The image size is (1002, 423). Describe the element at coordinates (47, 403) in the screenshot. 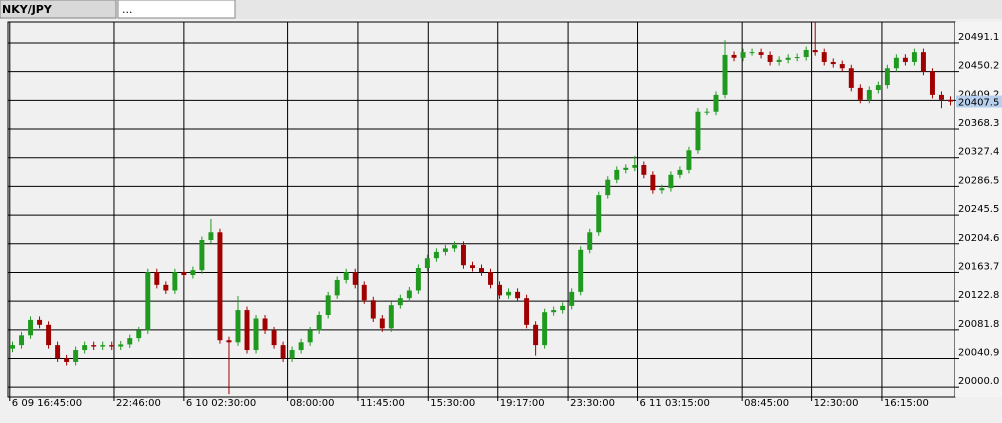

I see `x-tick-label: 6 09 16:45:00` at that location.